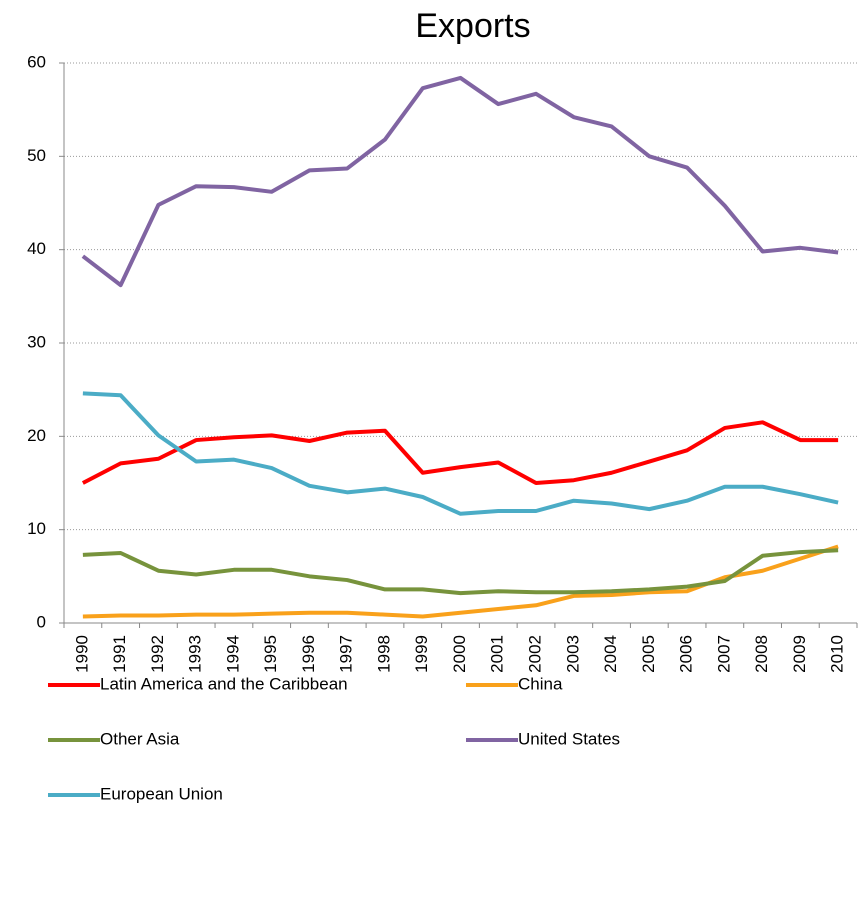 This screenshot has width=861, height=900. Describe the element at coordinates (308, 654) in the screenshot. I see `x-tick-label: 1996` at that location.